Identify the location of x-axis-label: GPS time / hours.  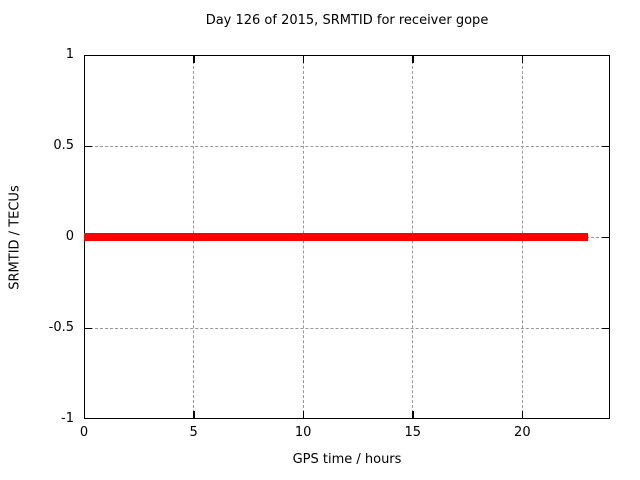
(347, 459).